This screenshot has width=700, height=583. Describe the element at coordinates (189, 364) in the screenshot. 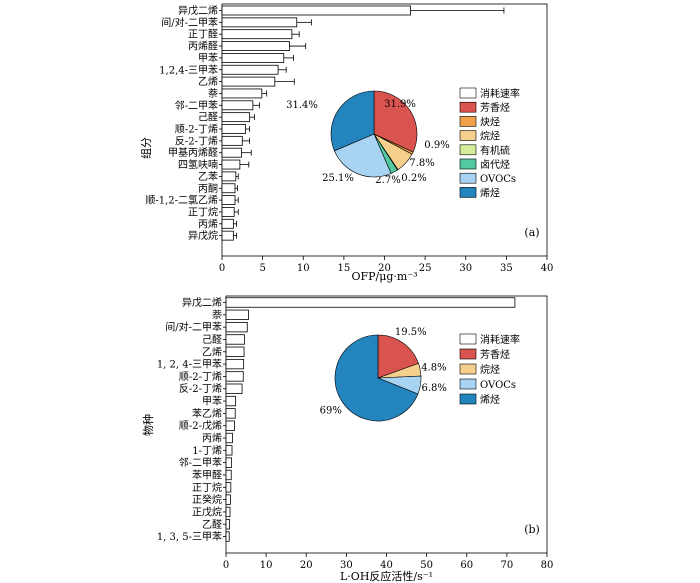

I see `category-label: 1, 2, 4-三甲苯` at that location.